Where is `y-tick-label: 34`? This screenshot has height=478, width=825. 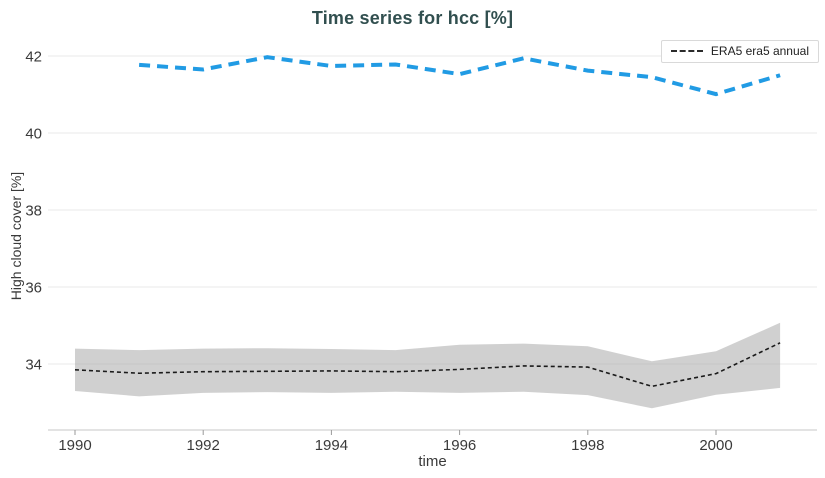
y-tick-label: 34 is located at coordinates (33, 365).